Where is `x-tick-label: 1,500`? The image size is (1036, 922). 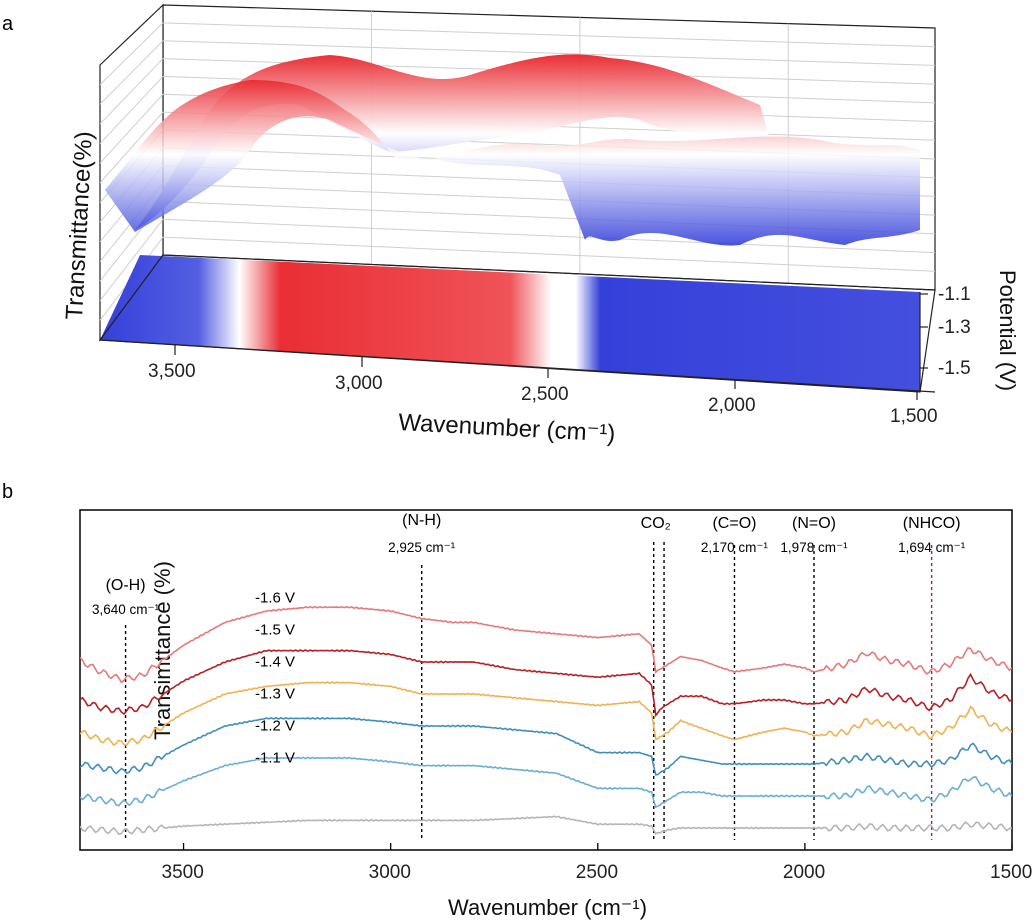
x-tick-label: 1,500 is located at coordinates (914, 416).